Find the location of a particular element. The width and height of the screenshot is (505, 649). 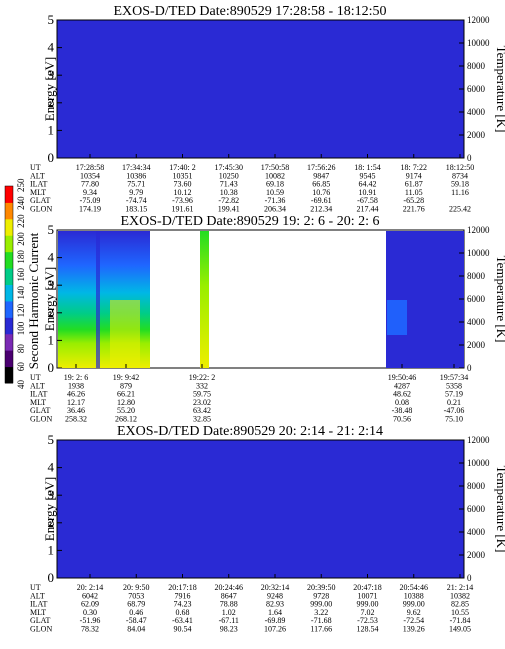

colorbar-tick-label: 60 is located at coordinates (21, 367).